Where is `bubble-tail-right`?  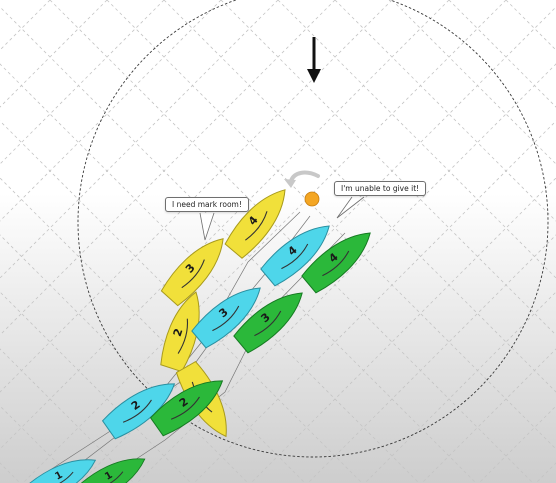 bubble-tail-right is located at coordinates (350, 207).